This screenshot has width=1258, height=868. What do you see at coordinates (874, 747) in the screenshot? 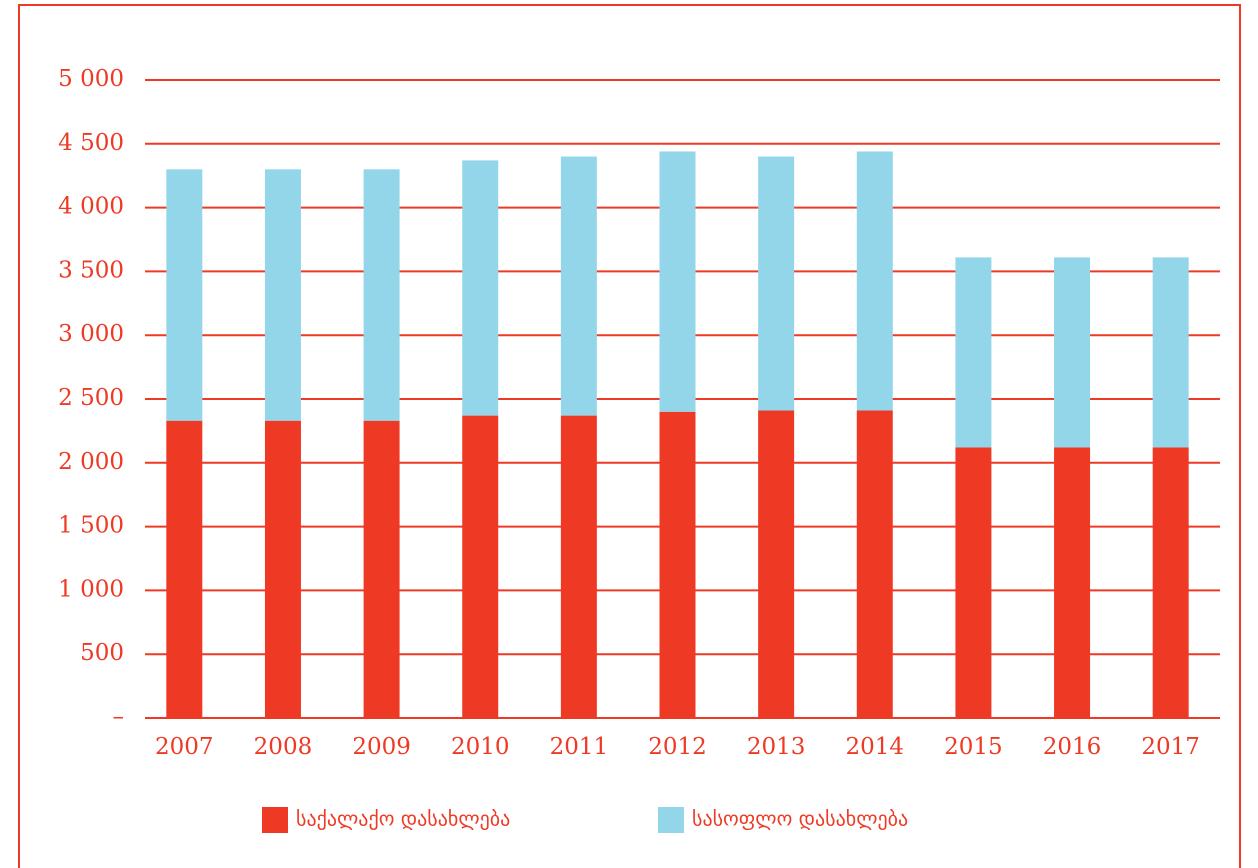
I see `x-tick-label: 2014` at bounding box center [874, 747].